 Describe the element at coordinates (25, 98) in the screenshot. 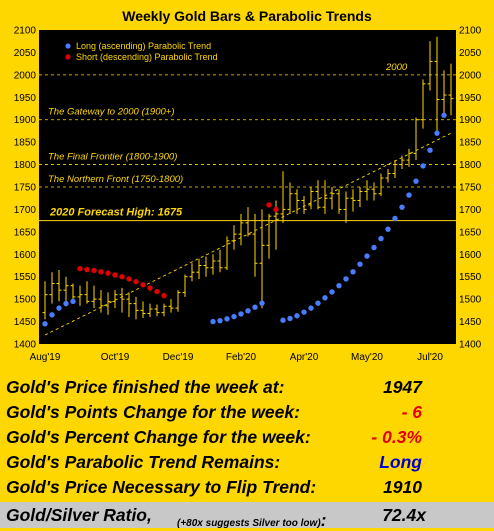

I see `y-tick-label-left: 1950` at that location.